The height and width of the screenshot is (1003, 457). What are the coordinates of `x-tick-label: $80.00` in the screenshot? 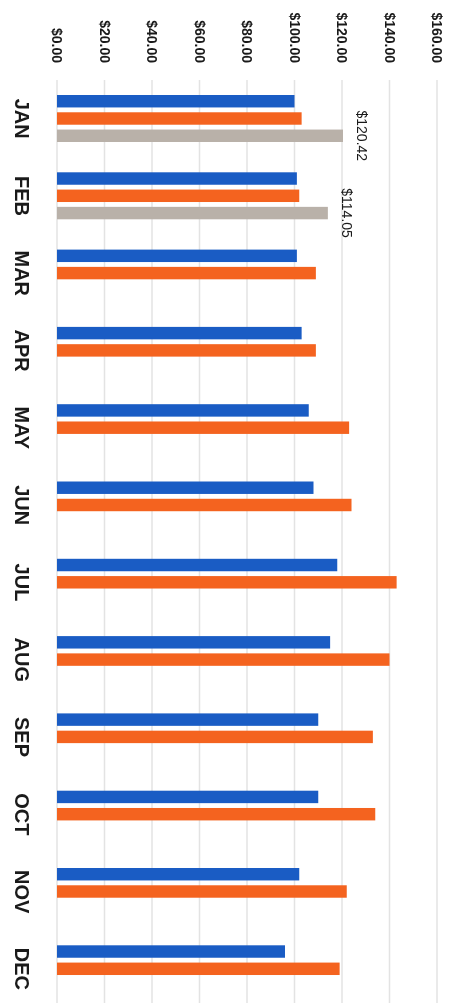 It's located at (247, 42).